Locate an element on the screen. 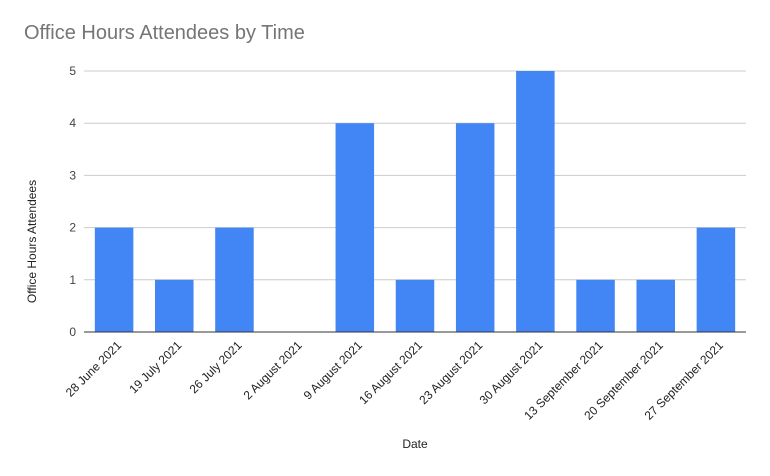 The height and width of the screenshot is (476, 770). y-axis-ticks: 0 1 2 3 4 5 is located at coordinates (72, 201).